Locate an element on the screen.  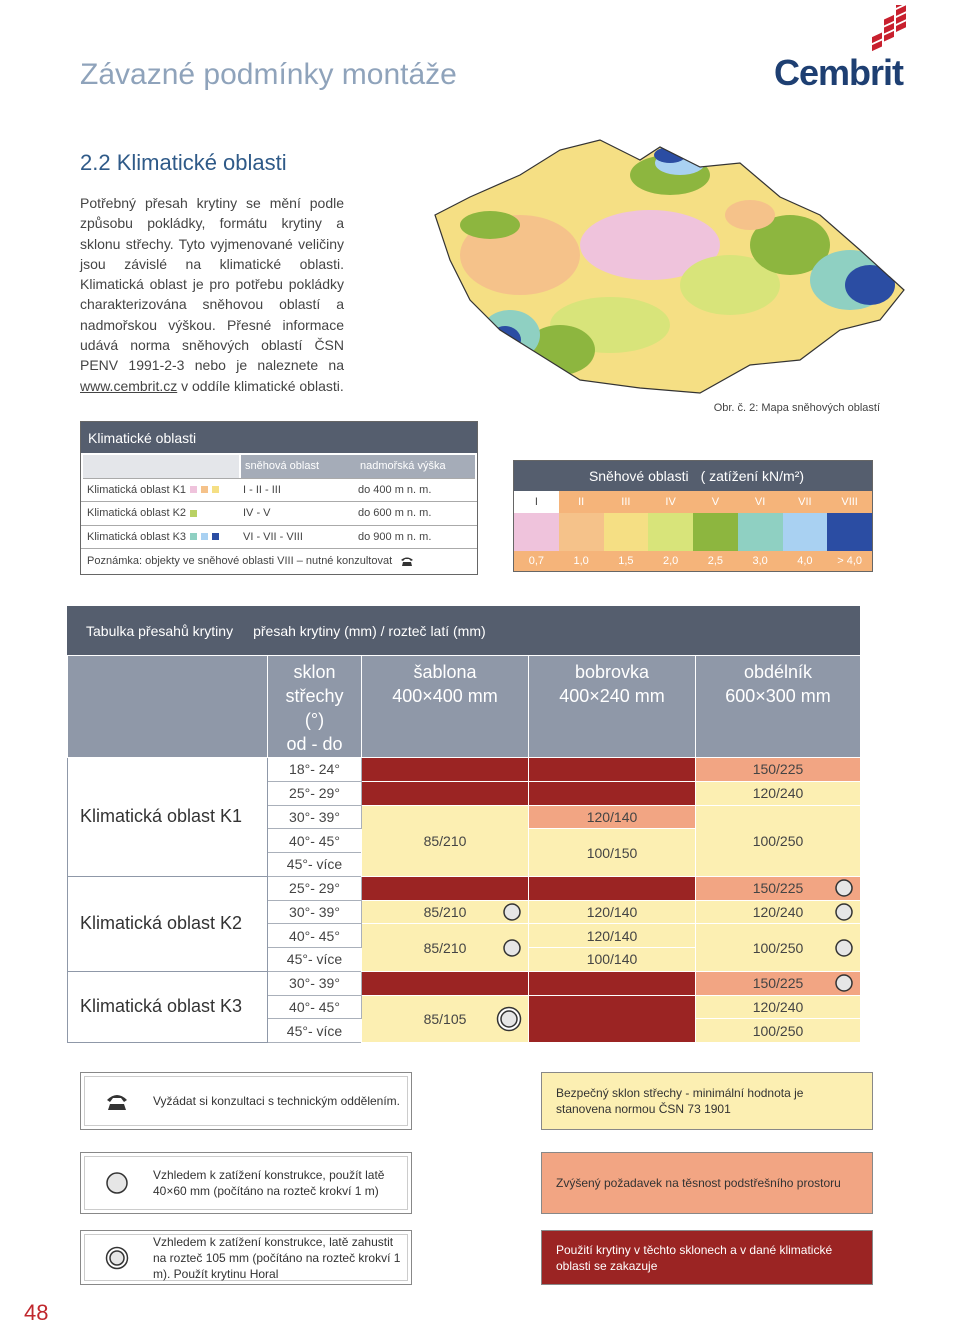
zone-label: IV is located at coordinates (670, 502).